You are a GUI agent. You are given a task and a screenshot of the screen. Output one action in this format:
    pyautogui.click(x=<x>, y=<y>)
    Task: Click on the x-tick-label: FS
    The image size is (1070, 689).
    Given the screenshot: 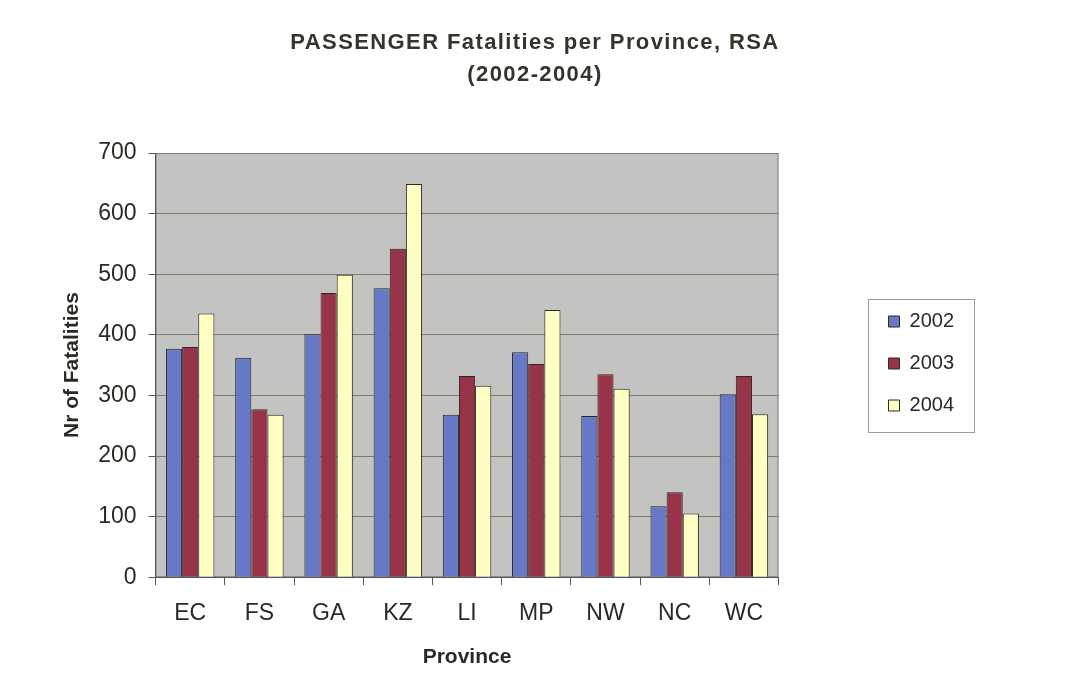 What is the action you would take?
    pyautogui.click(x=259, y=612)
    